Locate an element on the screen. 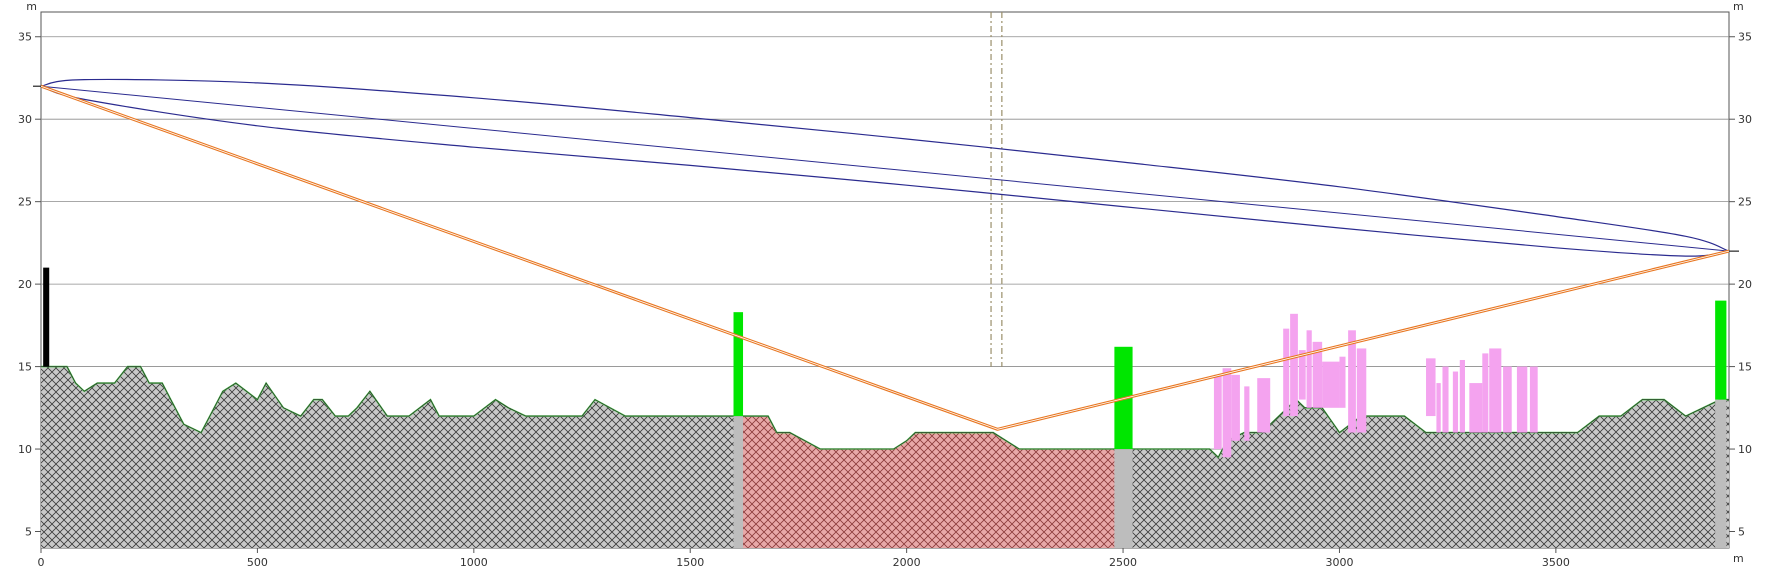  y-tick-label-left: 20 is located at coordinates (25, 284).